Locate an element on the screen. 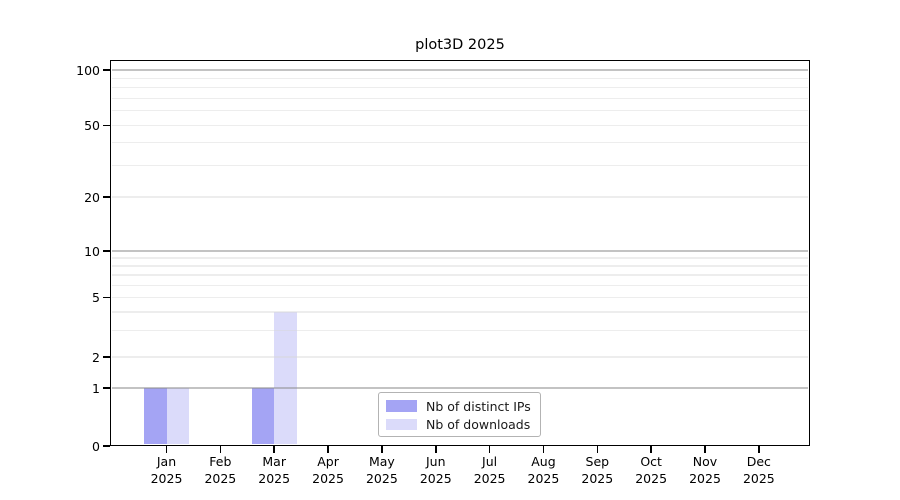 The image size is (900, 500). y-tick-label-2: 2 is located at coordinates (96, 357).